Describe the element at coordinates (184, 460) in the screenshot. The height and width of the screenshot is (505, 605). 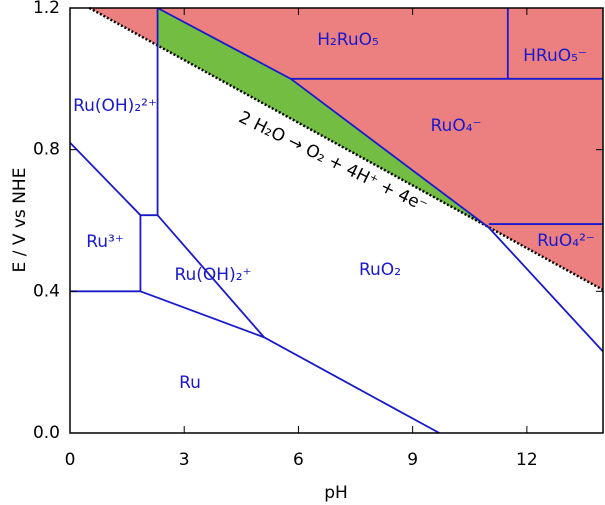
I see `x-tick-label: 3` at that location.